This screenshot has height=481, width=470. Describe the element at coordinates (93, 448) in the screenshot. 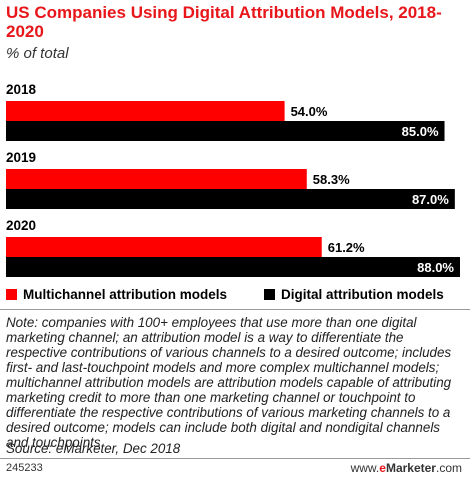

I see `chart-source: Source: eMarketer, Dec 2018` at that location.